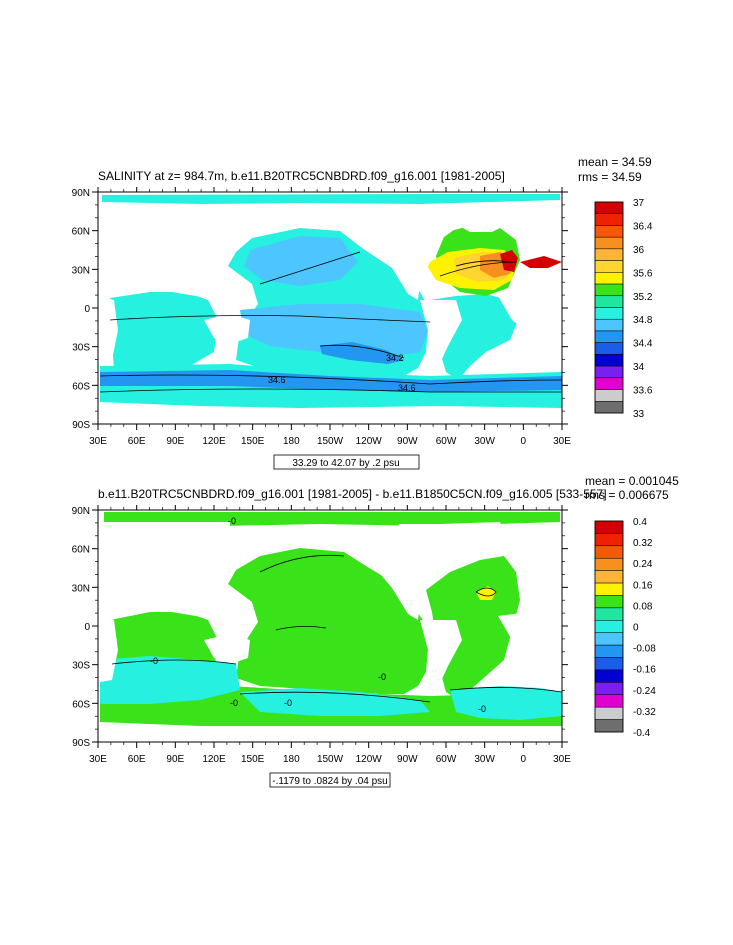 The image size is (733, 945). I want to click on colorbar-label: -0.4, so click(642, 733).